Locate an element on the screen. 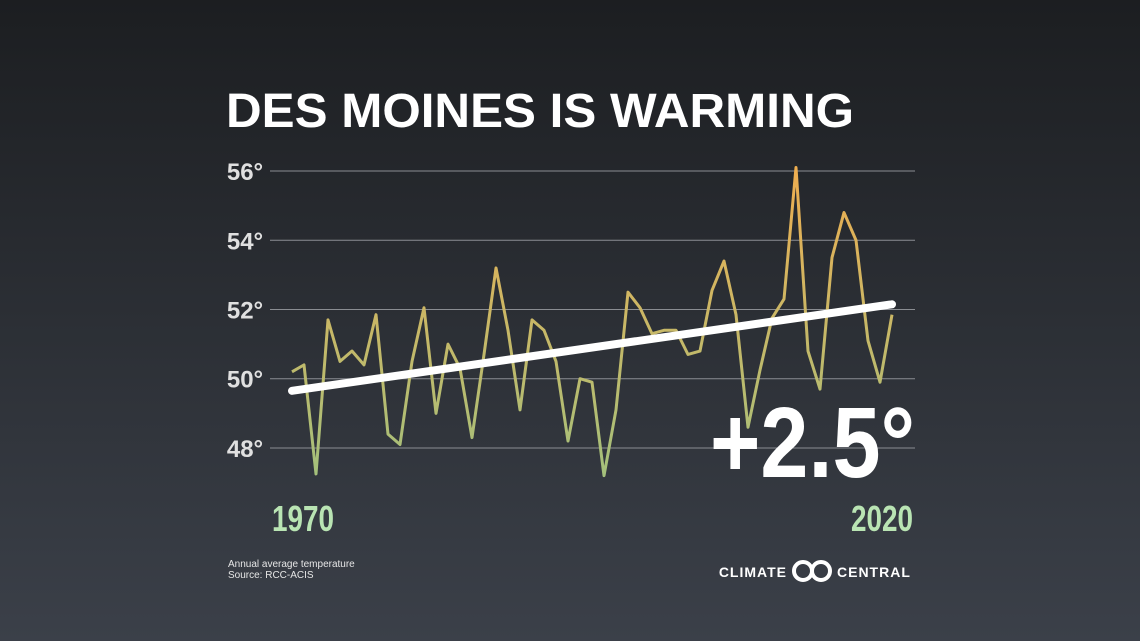  y-tick-label: 54° is located at coordinates (245, 241).